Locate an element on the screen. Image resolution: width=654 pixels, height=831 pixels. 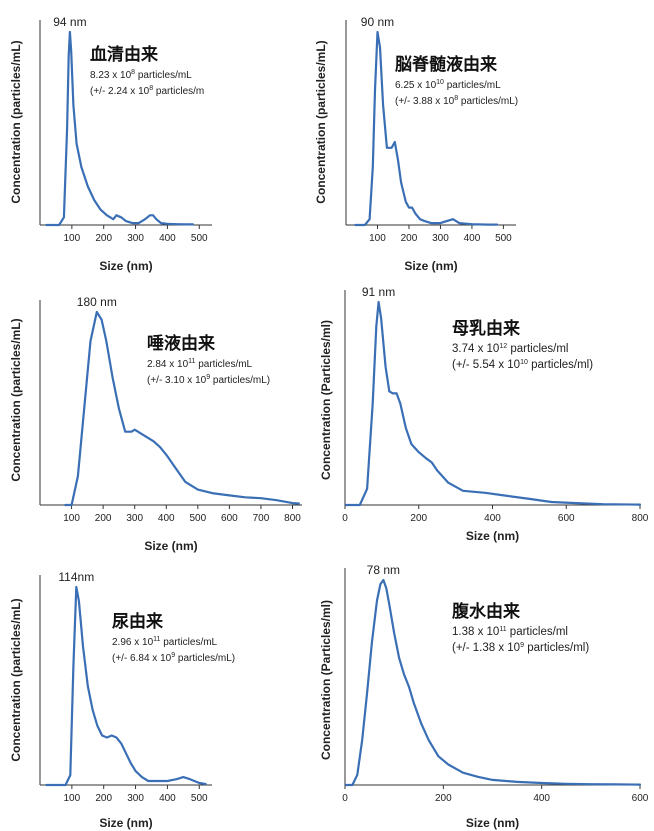
sample-source-title: 母乳由来 is located at coordinates (486, 328).